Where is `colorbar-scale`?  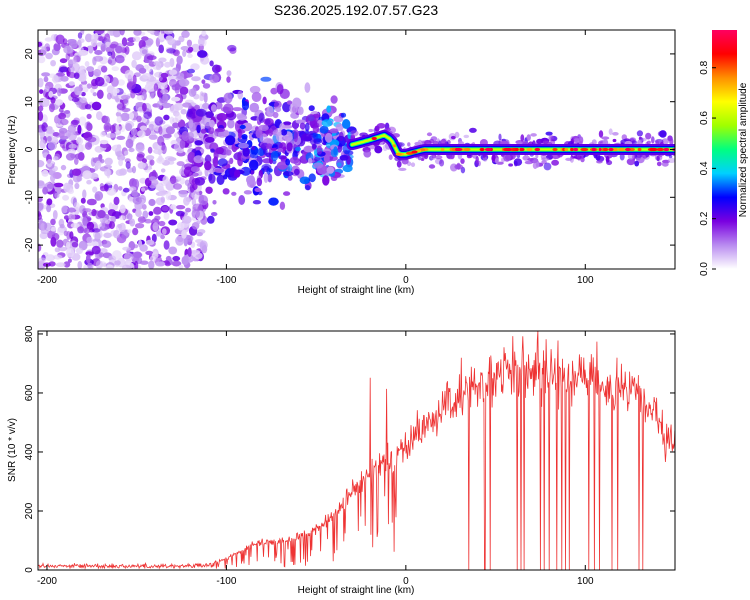
colorbar-scale is located at coordinates (724, 149).